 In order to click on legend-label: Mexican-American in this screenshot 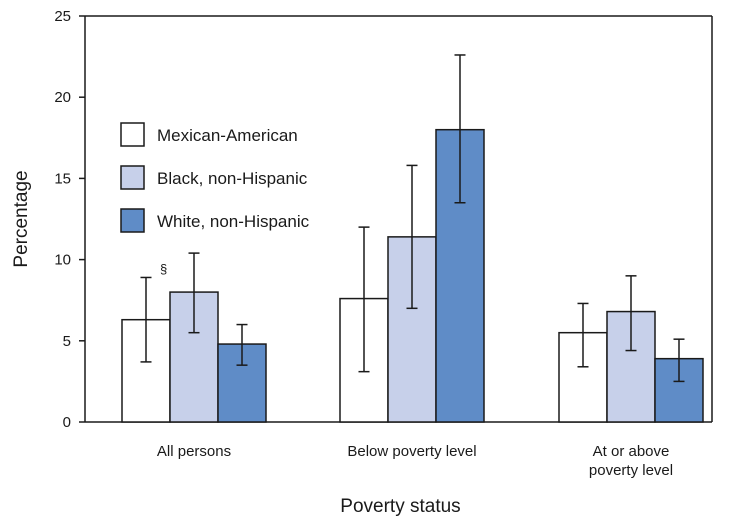, I will do `click(227, 135)`.